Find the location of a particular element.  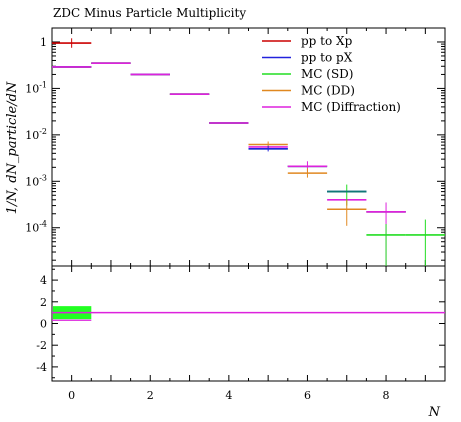

y-axis-label-text: 1/N, dN_particle/dN is located at coordinates (12, 147).